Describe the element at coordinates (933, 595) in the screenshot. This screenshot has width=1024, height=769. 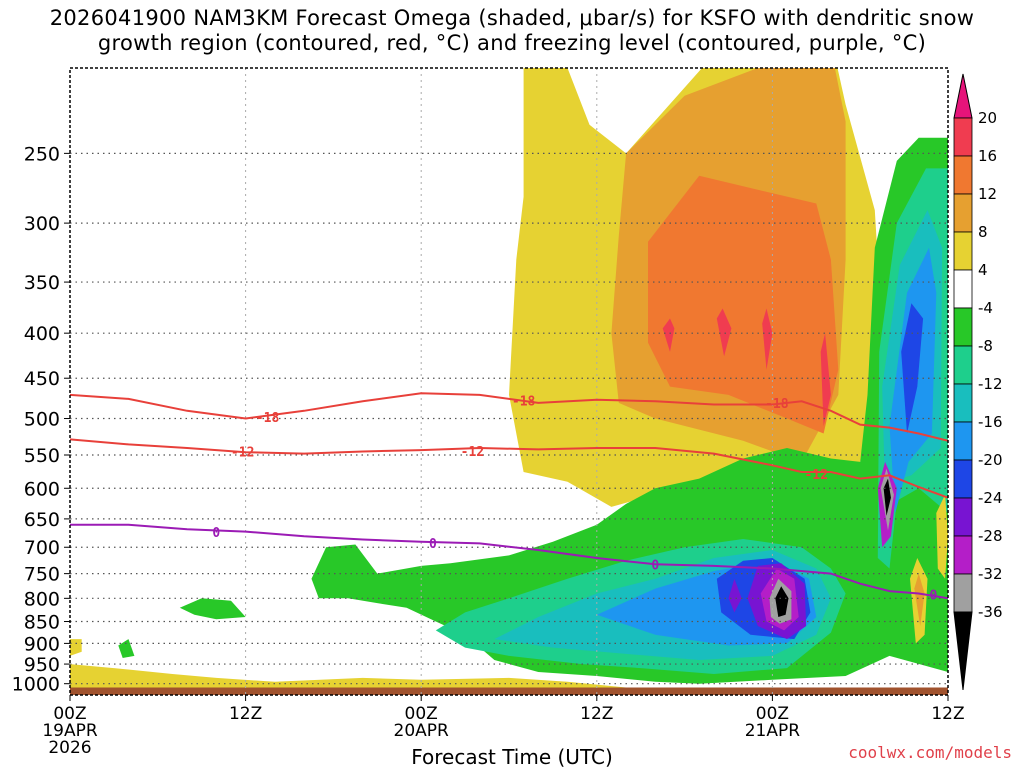
I see `freezing-label-3: 0` at that location.